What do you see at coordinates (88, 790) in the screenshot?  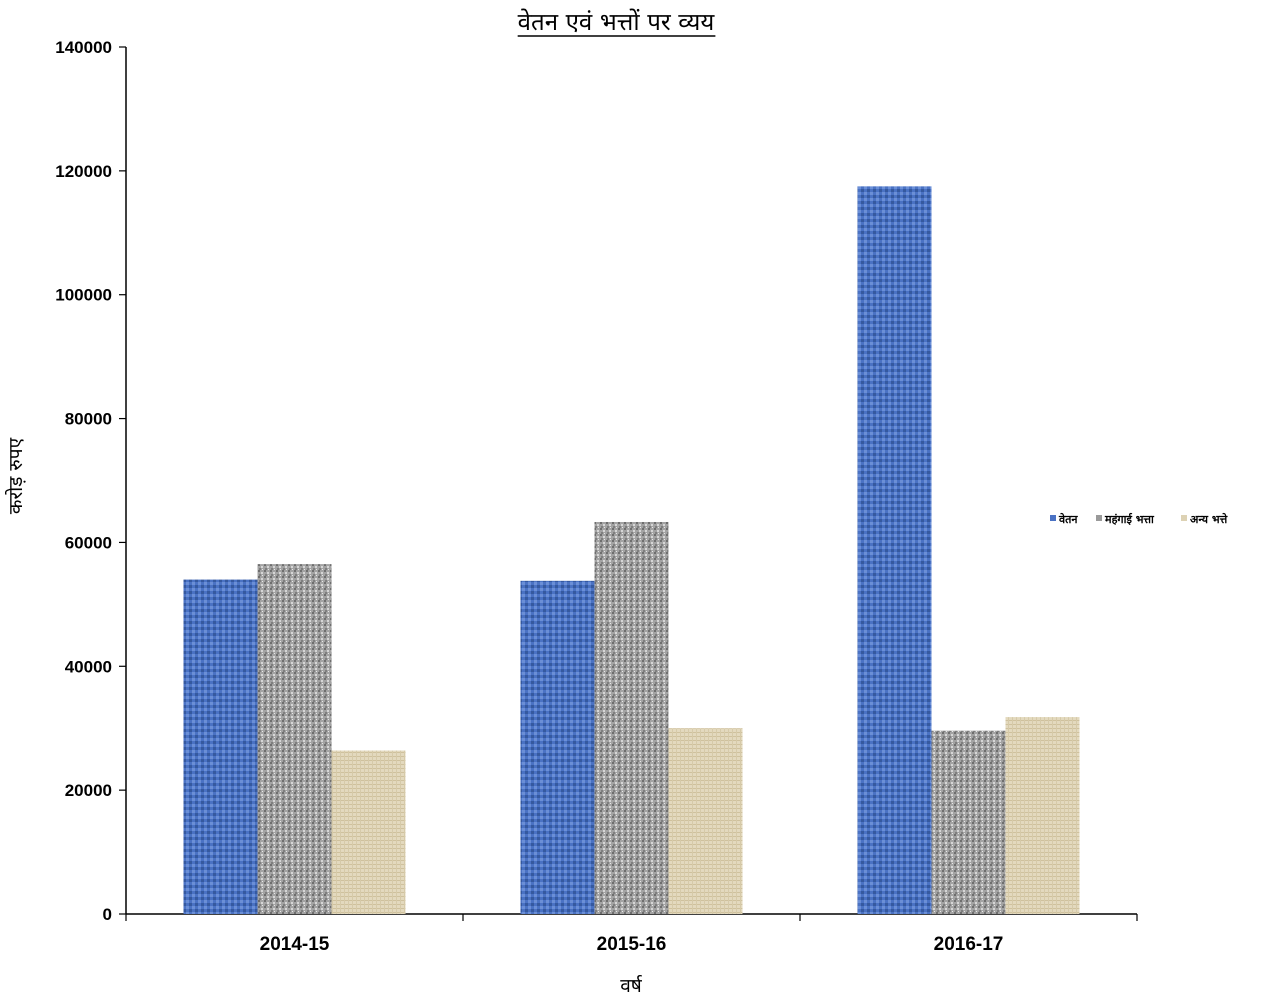 I see `y-tick-label: 20000` at bounding box center [88, 790].